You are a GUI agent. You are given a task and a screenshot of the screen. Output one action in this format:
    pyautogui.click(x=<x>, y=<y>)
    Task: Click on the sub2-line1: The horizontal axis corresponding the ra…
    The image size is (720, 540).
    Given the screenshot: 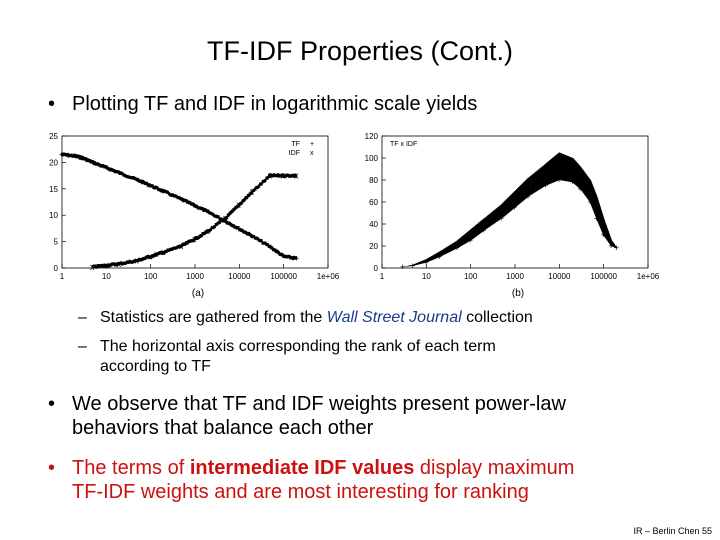 What is the action you would take?
    pyautogui.click(x=298, y=346)
    